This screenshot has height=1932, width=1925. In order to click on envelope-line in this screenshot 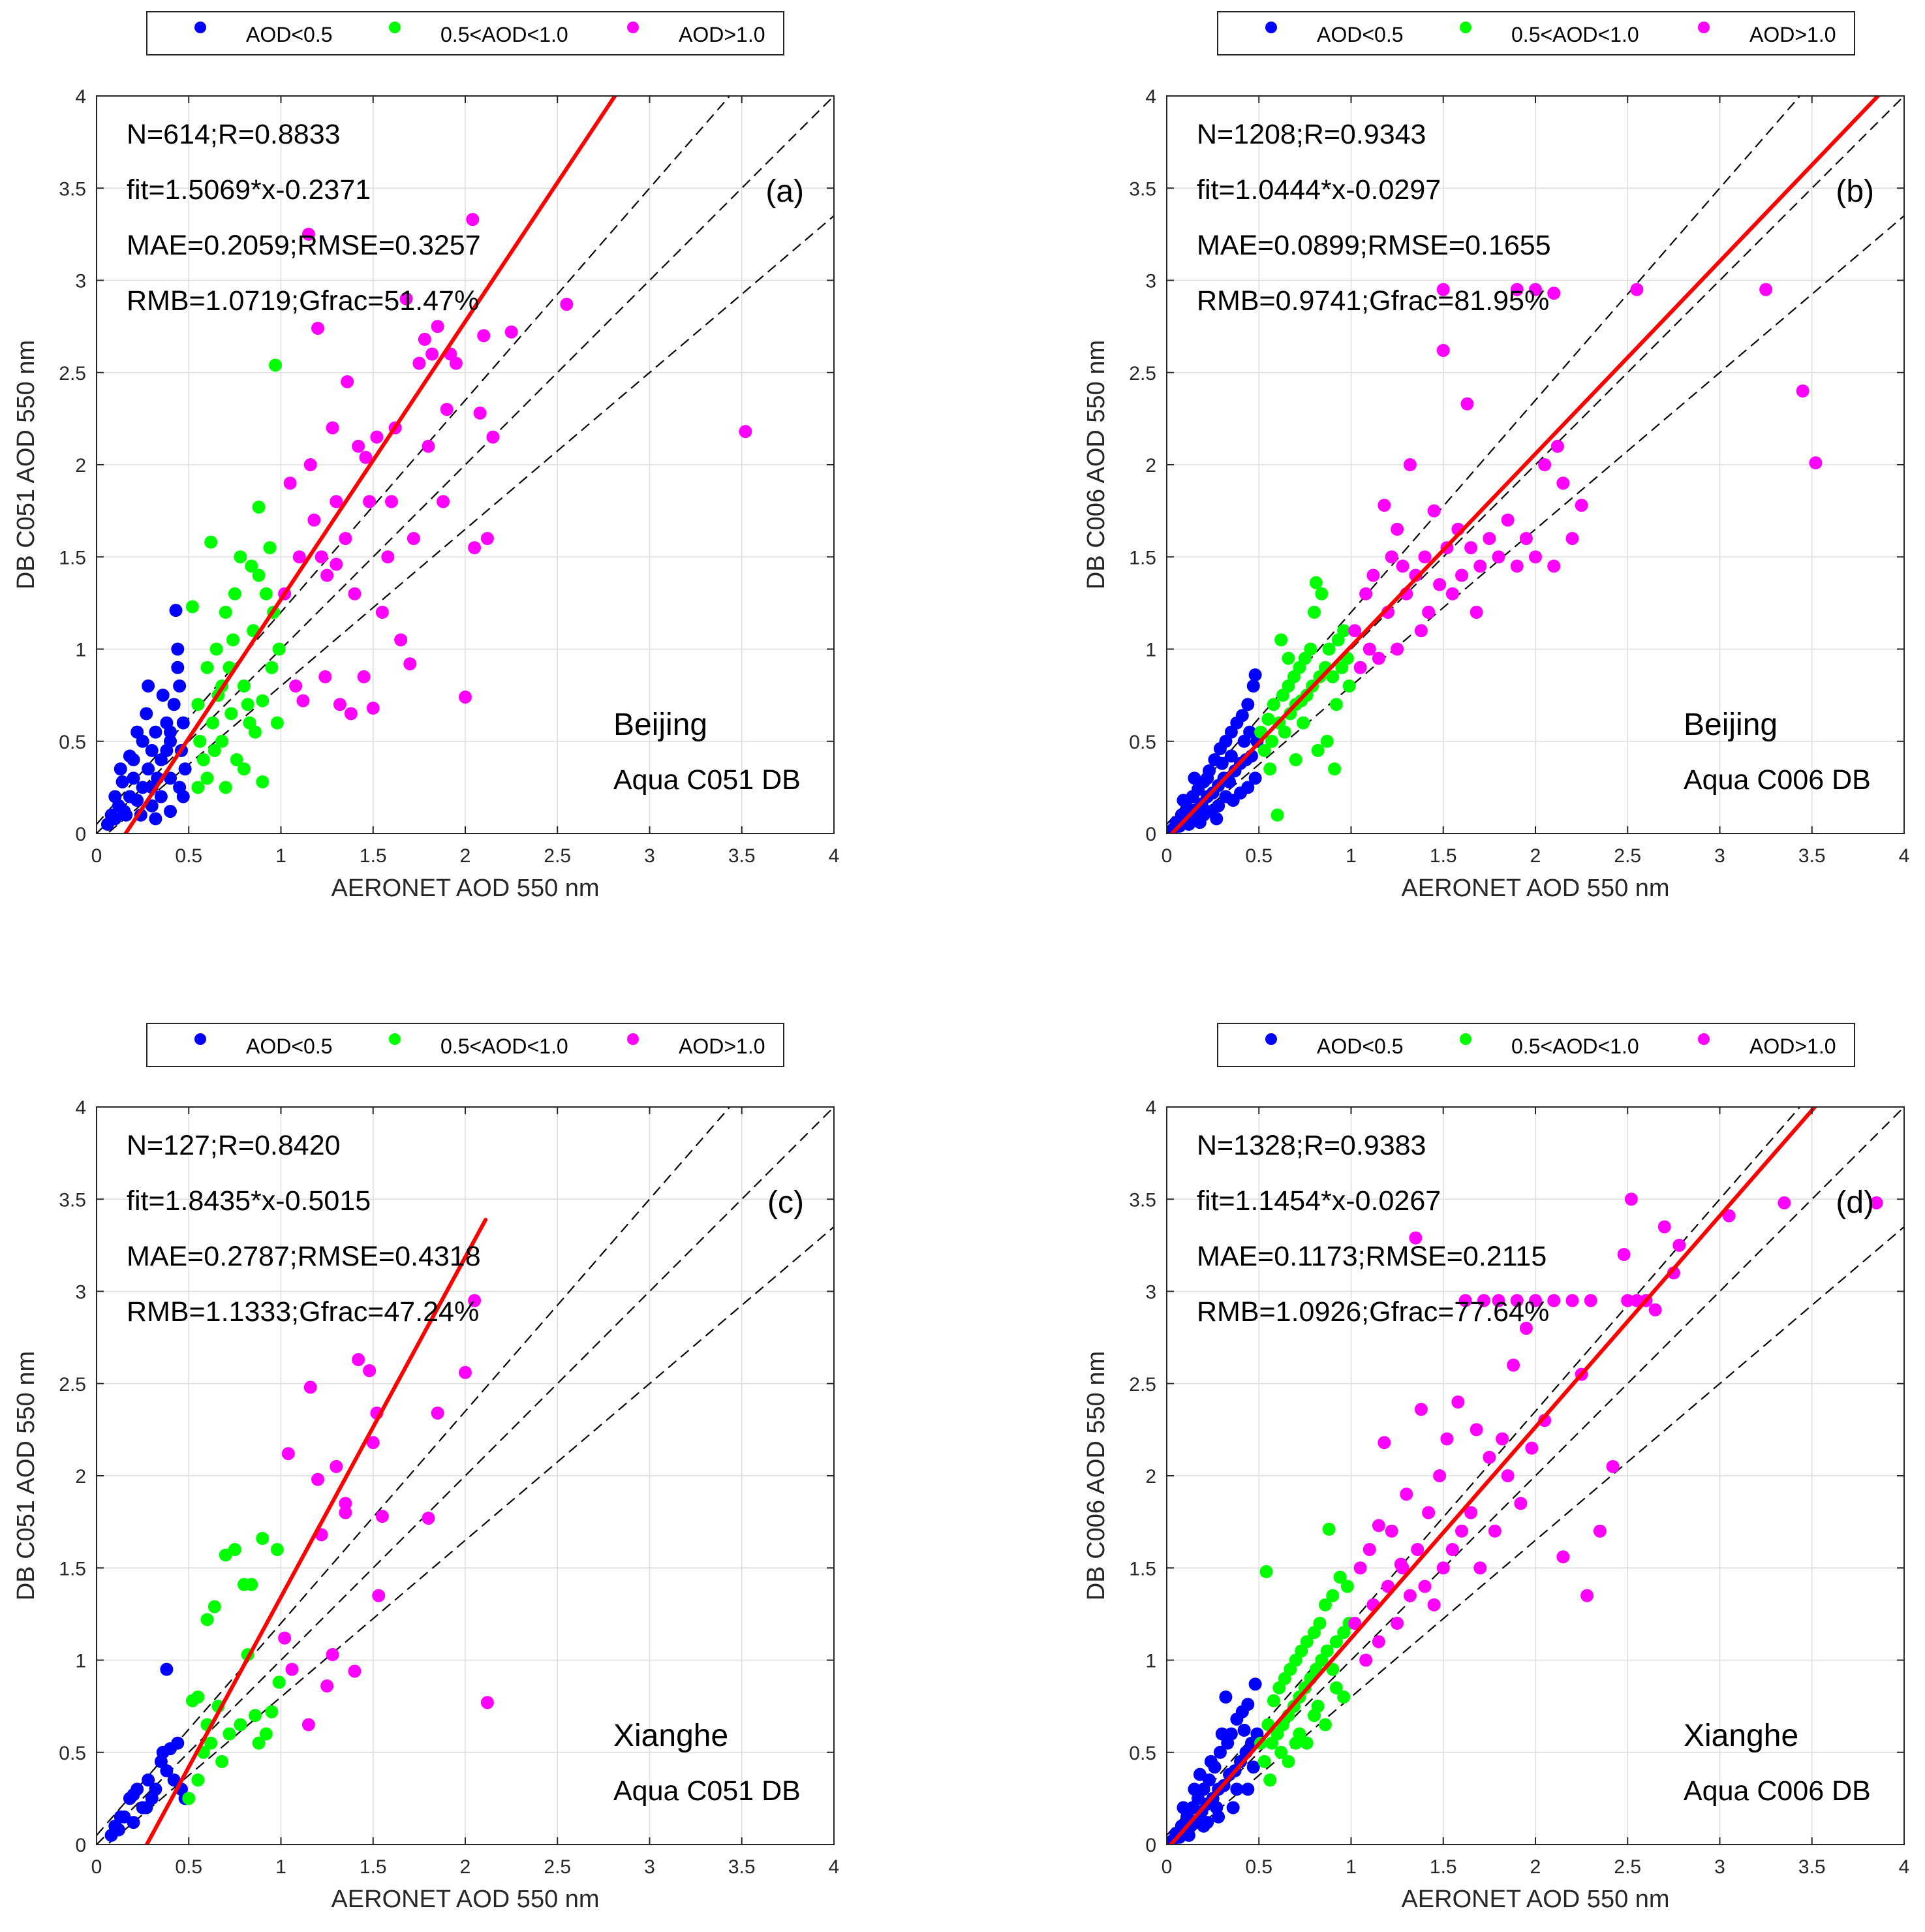, I will do `click(470, 524)`.